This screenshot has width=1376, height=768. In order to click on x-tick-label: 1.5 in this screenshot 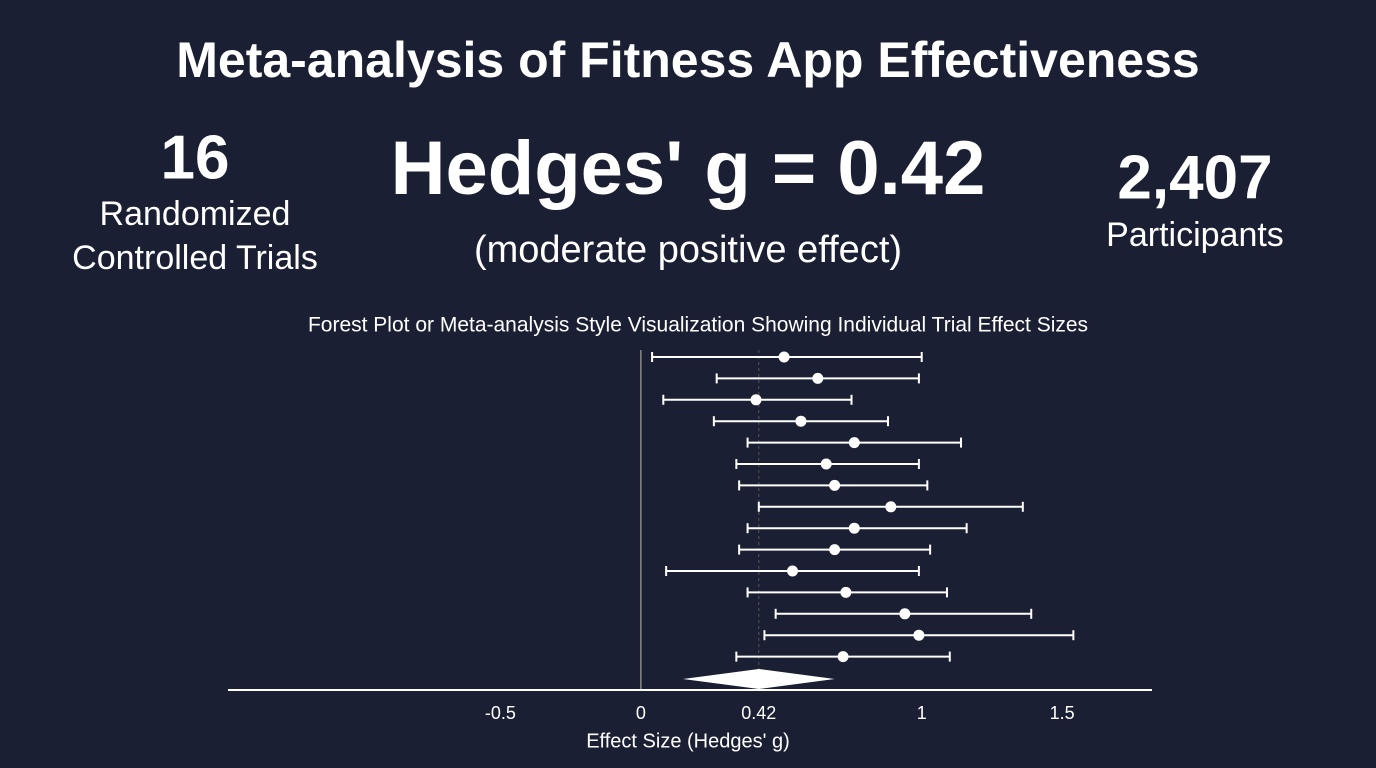, I will do `click(1062, 713)`.